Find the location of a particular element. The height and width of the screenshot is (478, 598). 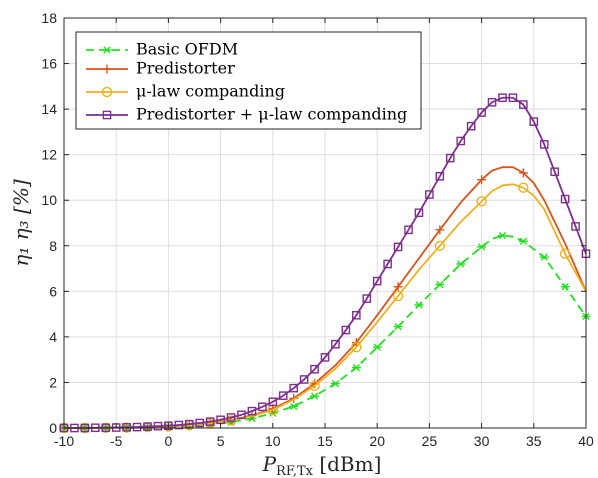

x-axis-title-unit: [dBm] is located at coordinates (347, 464).